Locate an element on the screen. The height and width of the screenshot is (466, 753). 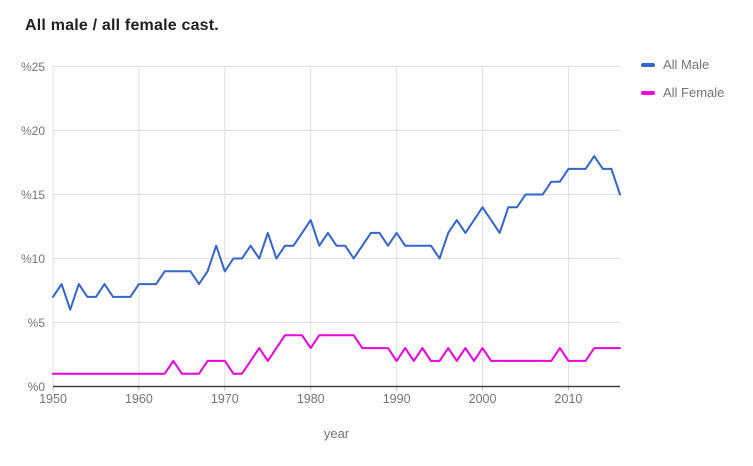
legend-swatch-all-female is located at coordinates (648, 92).